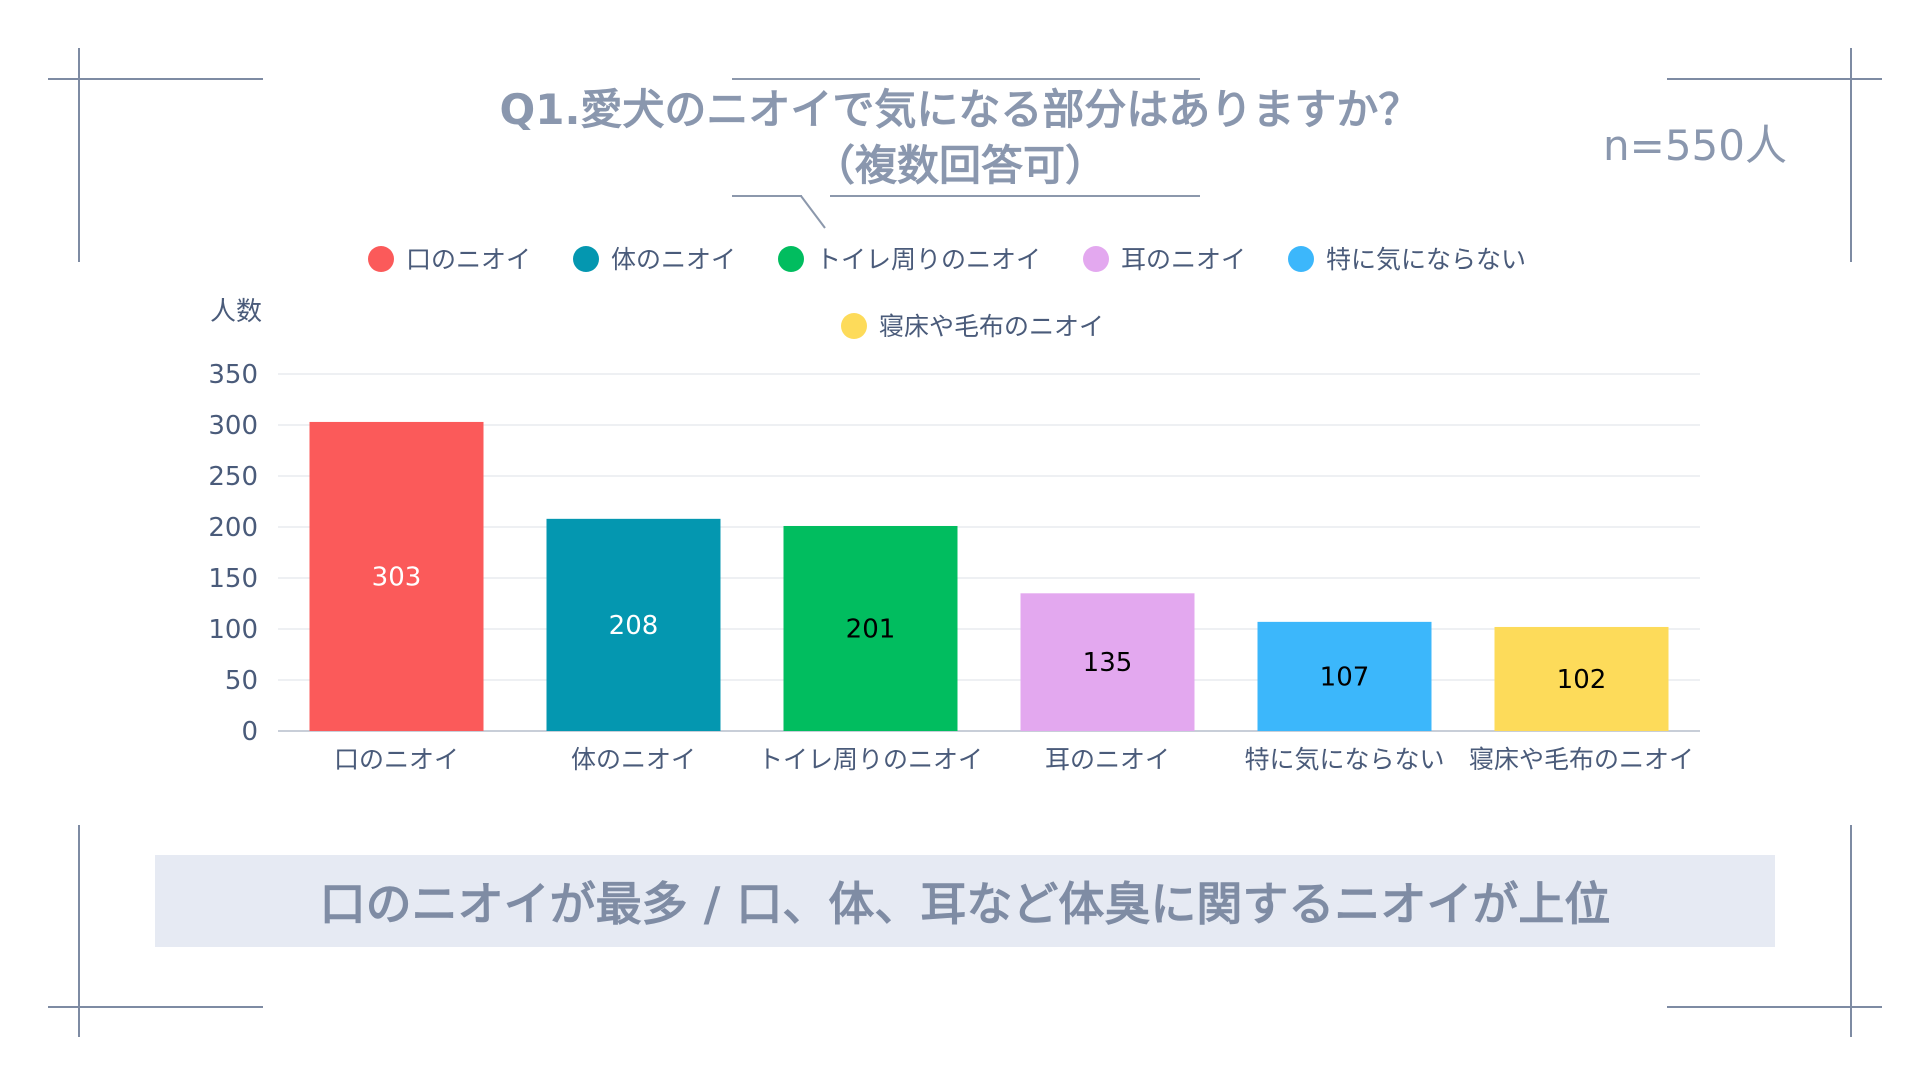  What do you see at coordinates (233, 426) in the screenshot?
I see `y-tick-label: 300` at bounding box center [233, 426].